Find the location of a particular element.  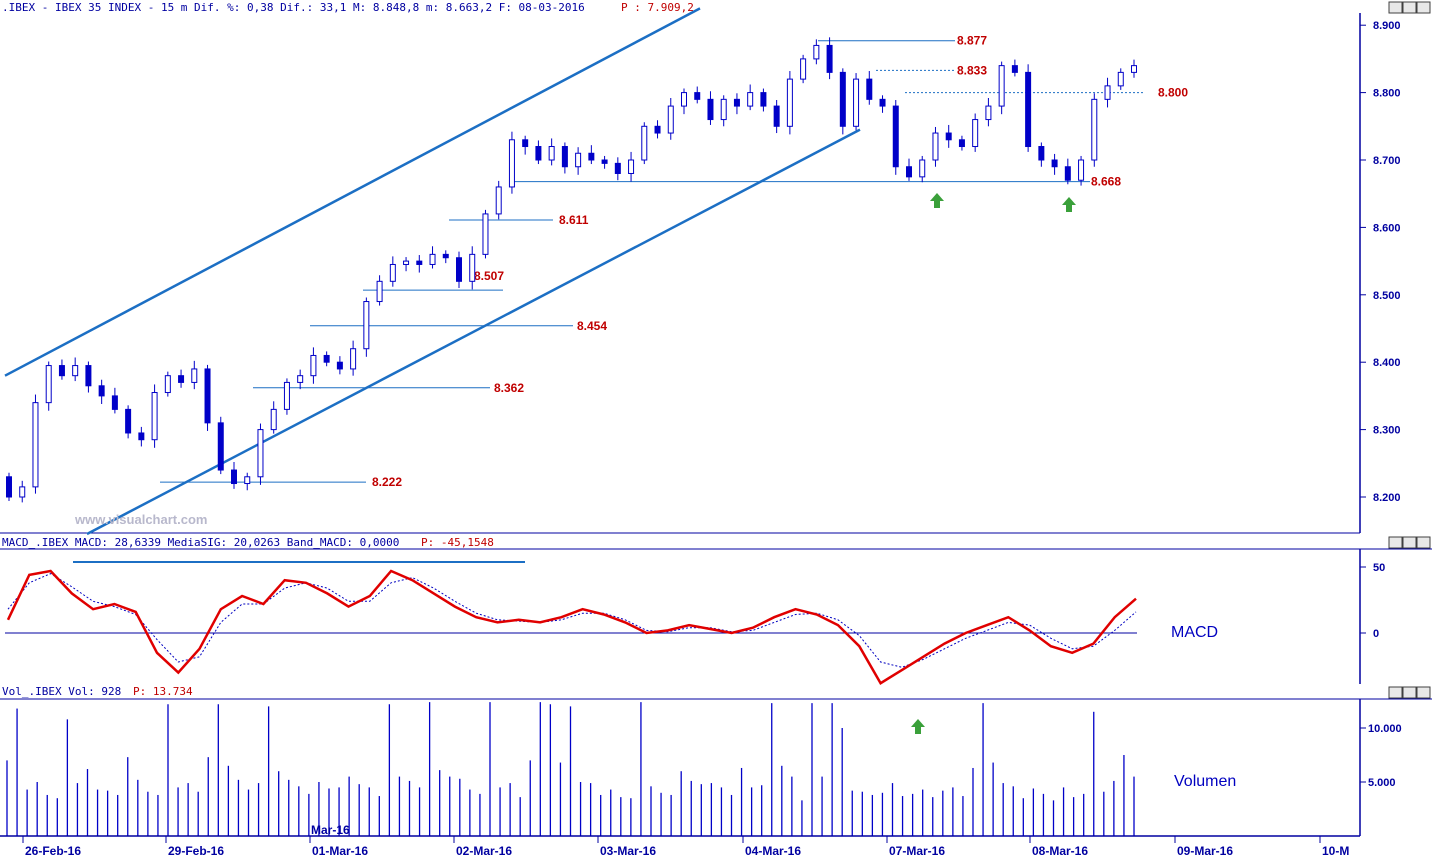

macd-line is located at coordinates (571, 627).